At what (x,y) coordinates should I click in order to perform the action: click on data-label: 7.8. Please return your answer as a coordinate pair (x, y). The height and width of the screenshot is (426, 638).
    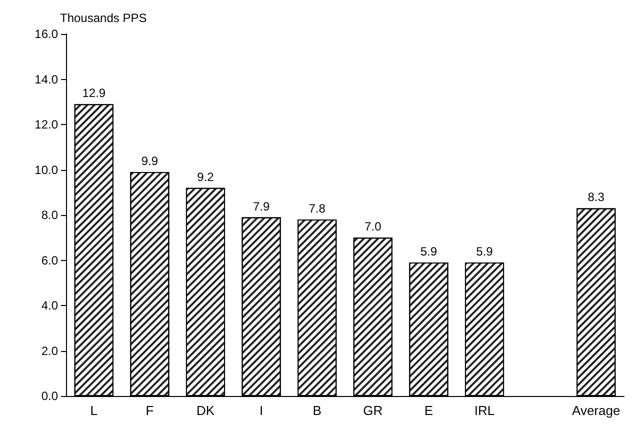
    Looking at the image, I should click on (317, 209).